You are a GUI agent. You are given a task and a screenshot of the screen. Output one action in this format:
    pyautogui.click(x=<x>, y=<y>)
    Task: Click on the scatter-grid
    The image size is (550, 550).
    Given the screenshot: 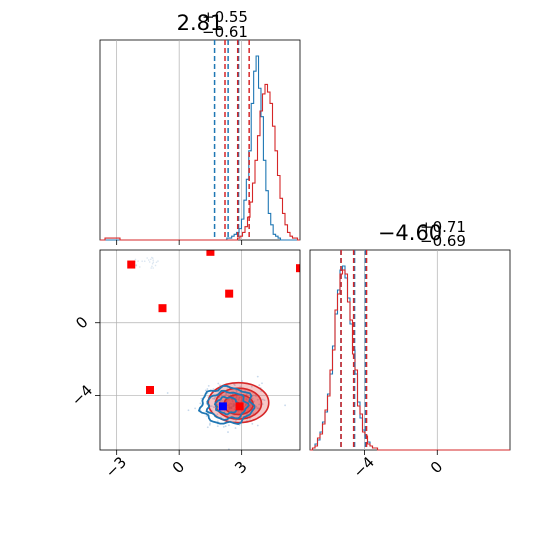 What is the action you would take?
    pyautogui.click(x=200, y=350)
    